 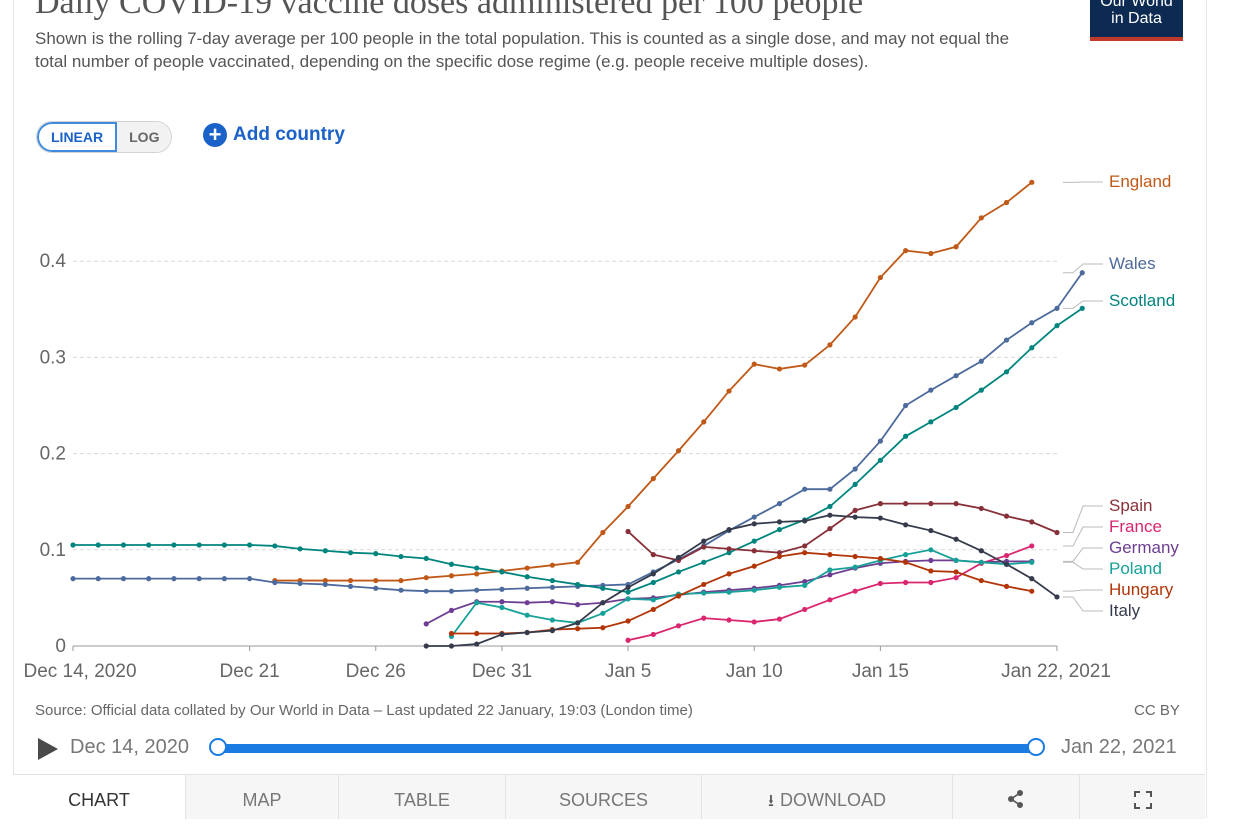 What do you see at coordinates (1036, 747) in the screenshot?
I see `timeline-end-handle` at bounding box center [1036, 747].